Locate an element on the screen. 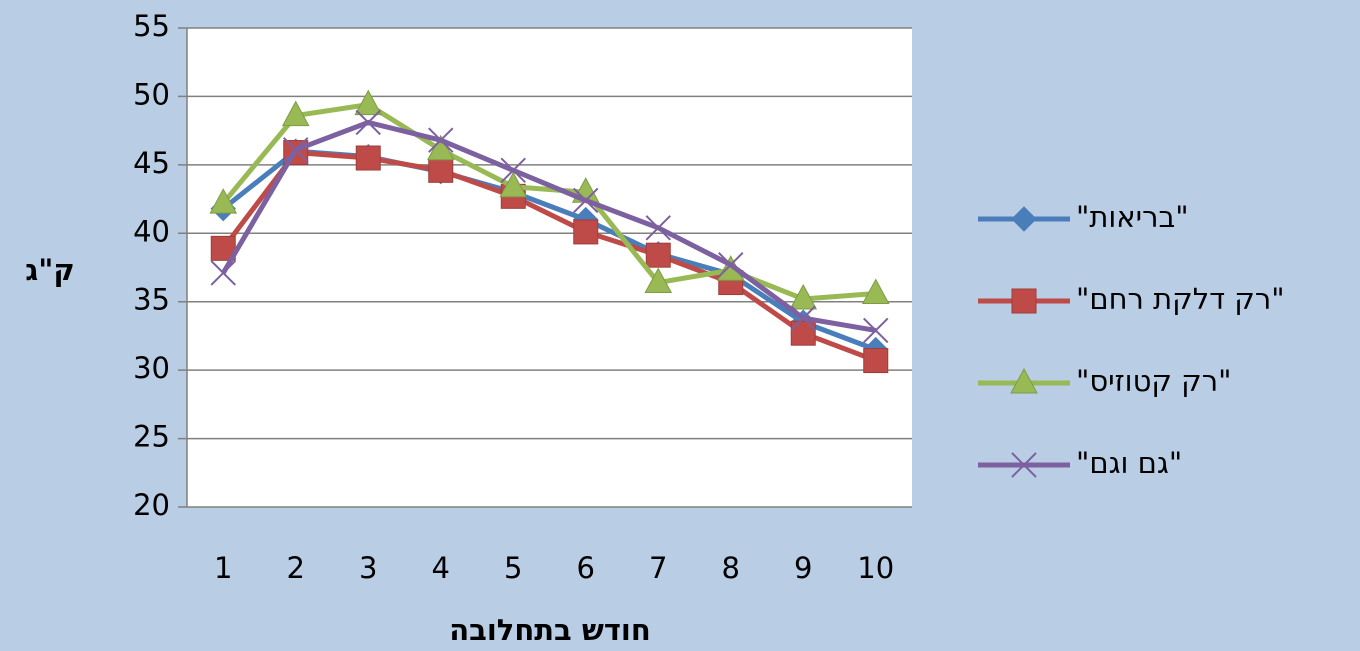 The image size is (1360, 651). legend-label: "רק קטוזיס" is located at coordinates (1153, 381).